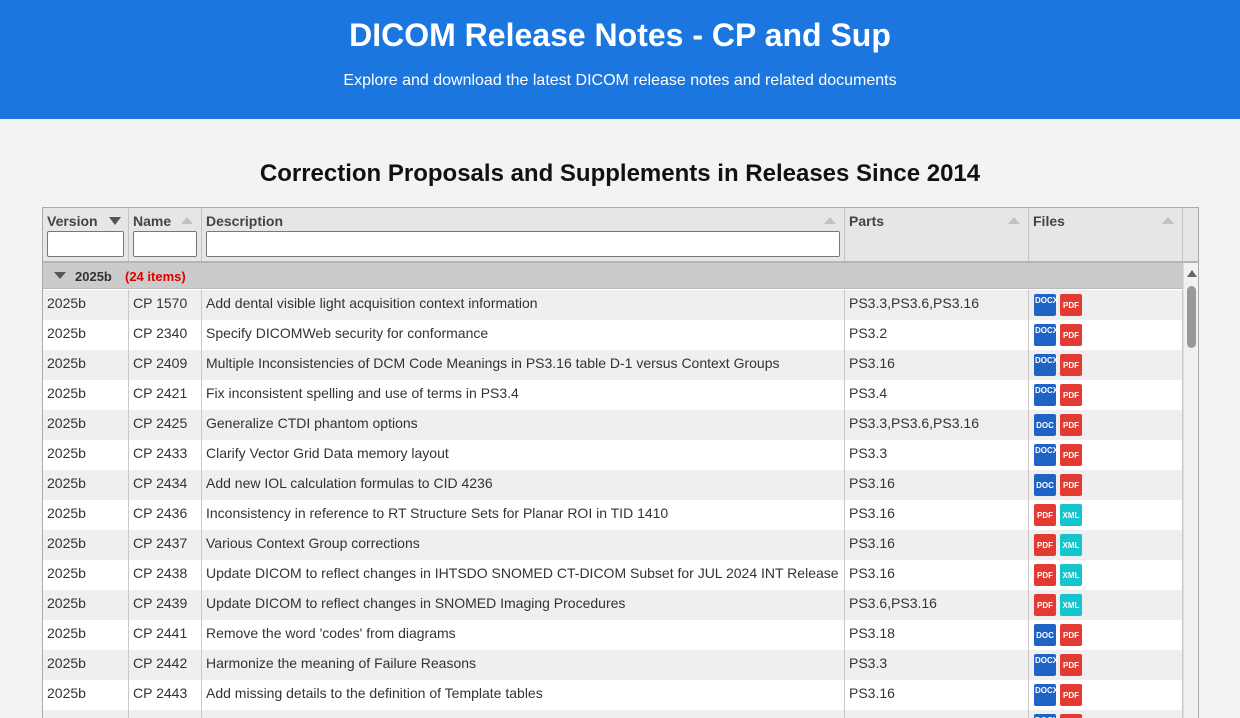 The height and width of the screenshot is (718, 1240). I want to click on column-version: Version, so click(86, 234).